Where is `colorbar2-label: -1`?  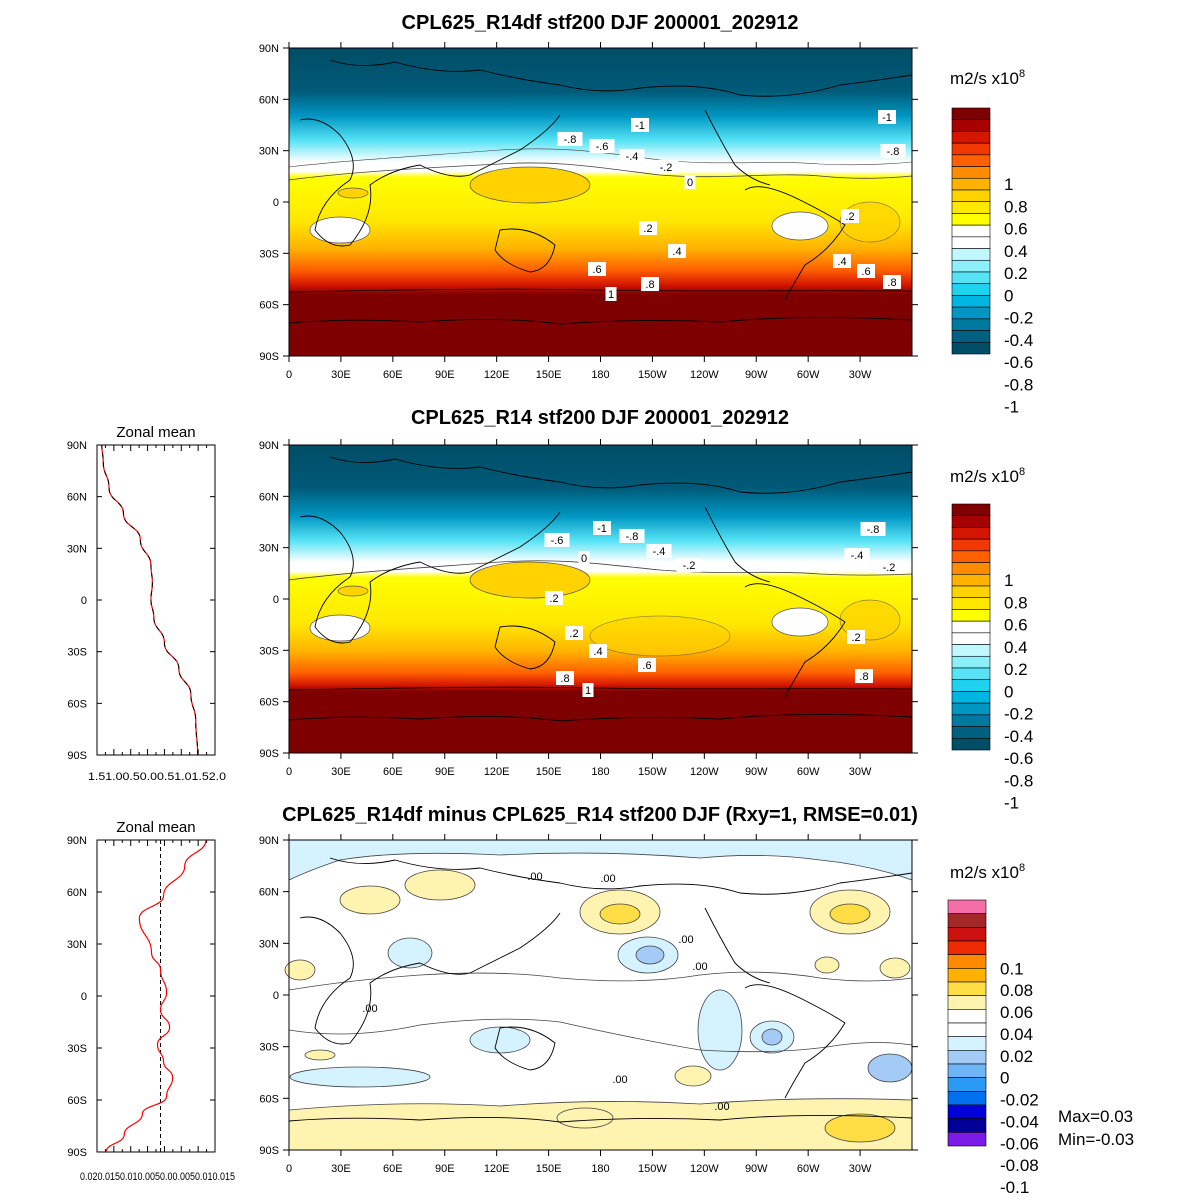 colorbar2-label: -1 is located at coordinates (1011, 803).